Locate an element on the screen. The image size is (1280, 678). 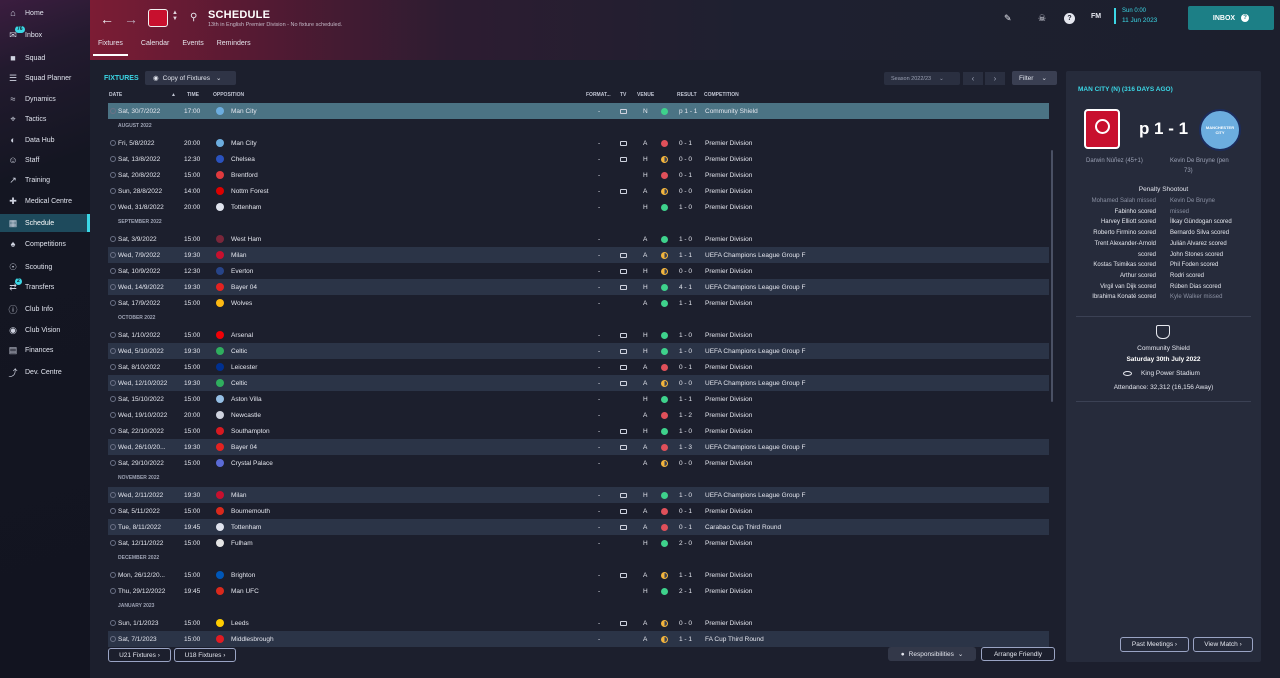
sidebar-item-schedule: ▦ Schedule is located at coordinates (45, 223).